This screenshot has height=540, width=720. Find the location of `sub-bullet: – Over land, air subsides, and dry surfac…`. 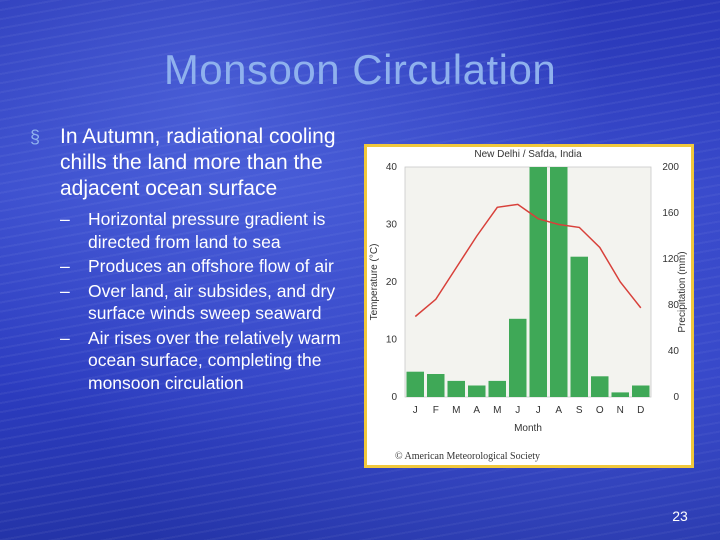

sub-bullet: – Over land, air subsides, and dry surfac… is located at coordinates (198, 302).